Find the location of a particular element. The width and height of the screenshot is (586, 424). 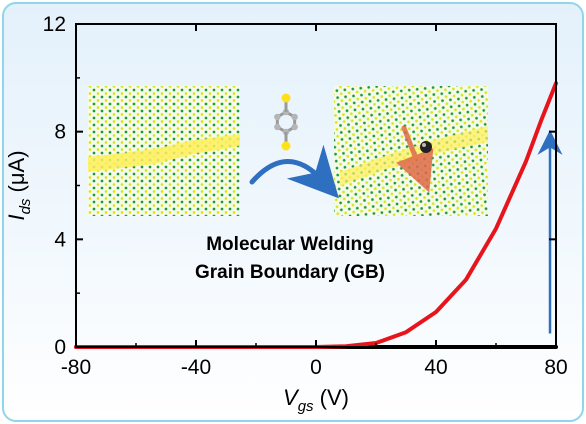

grain-boundary-left is located at coordinates (164, 153).